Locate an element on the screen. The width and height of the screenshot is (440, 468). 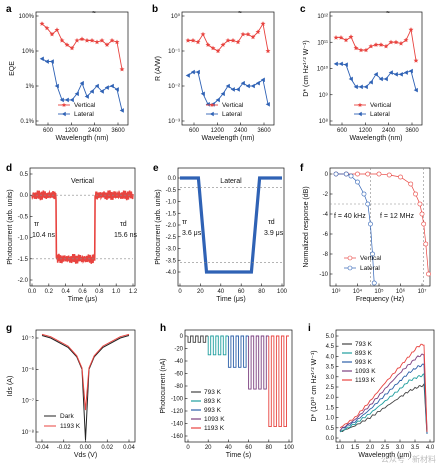
panel-a-ytick-label: 0.1% is located at coordinates (27, 122).